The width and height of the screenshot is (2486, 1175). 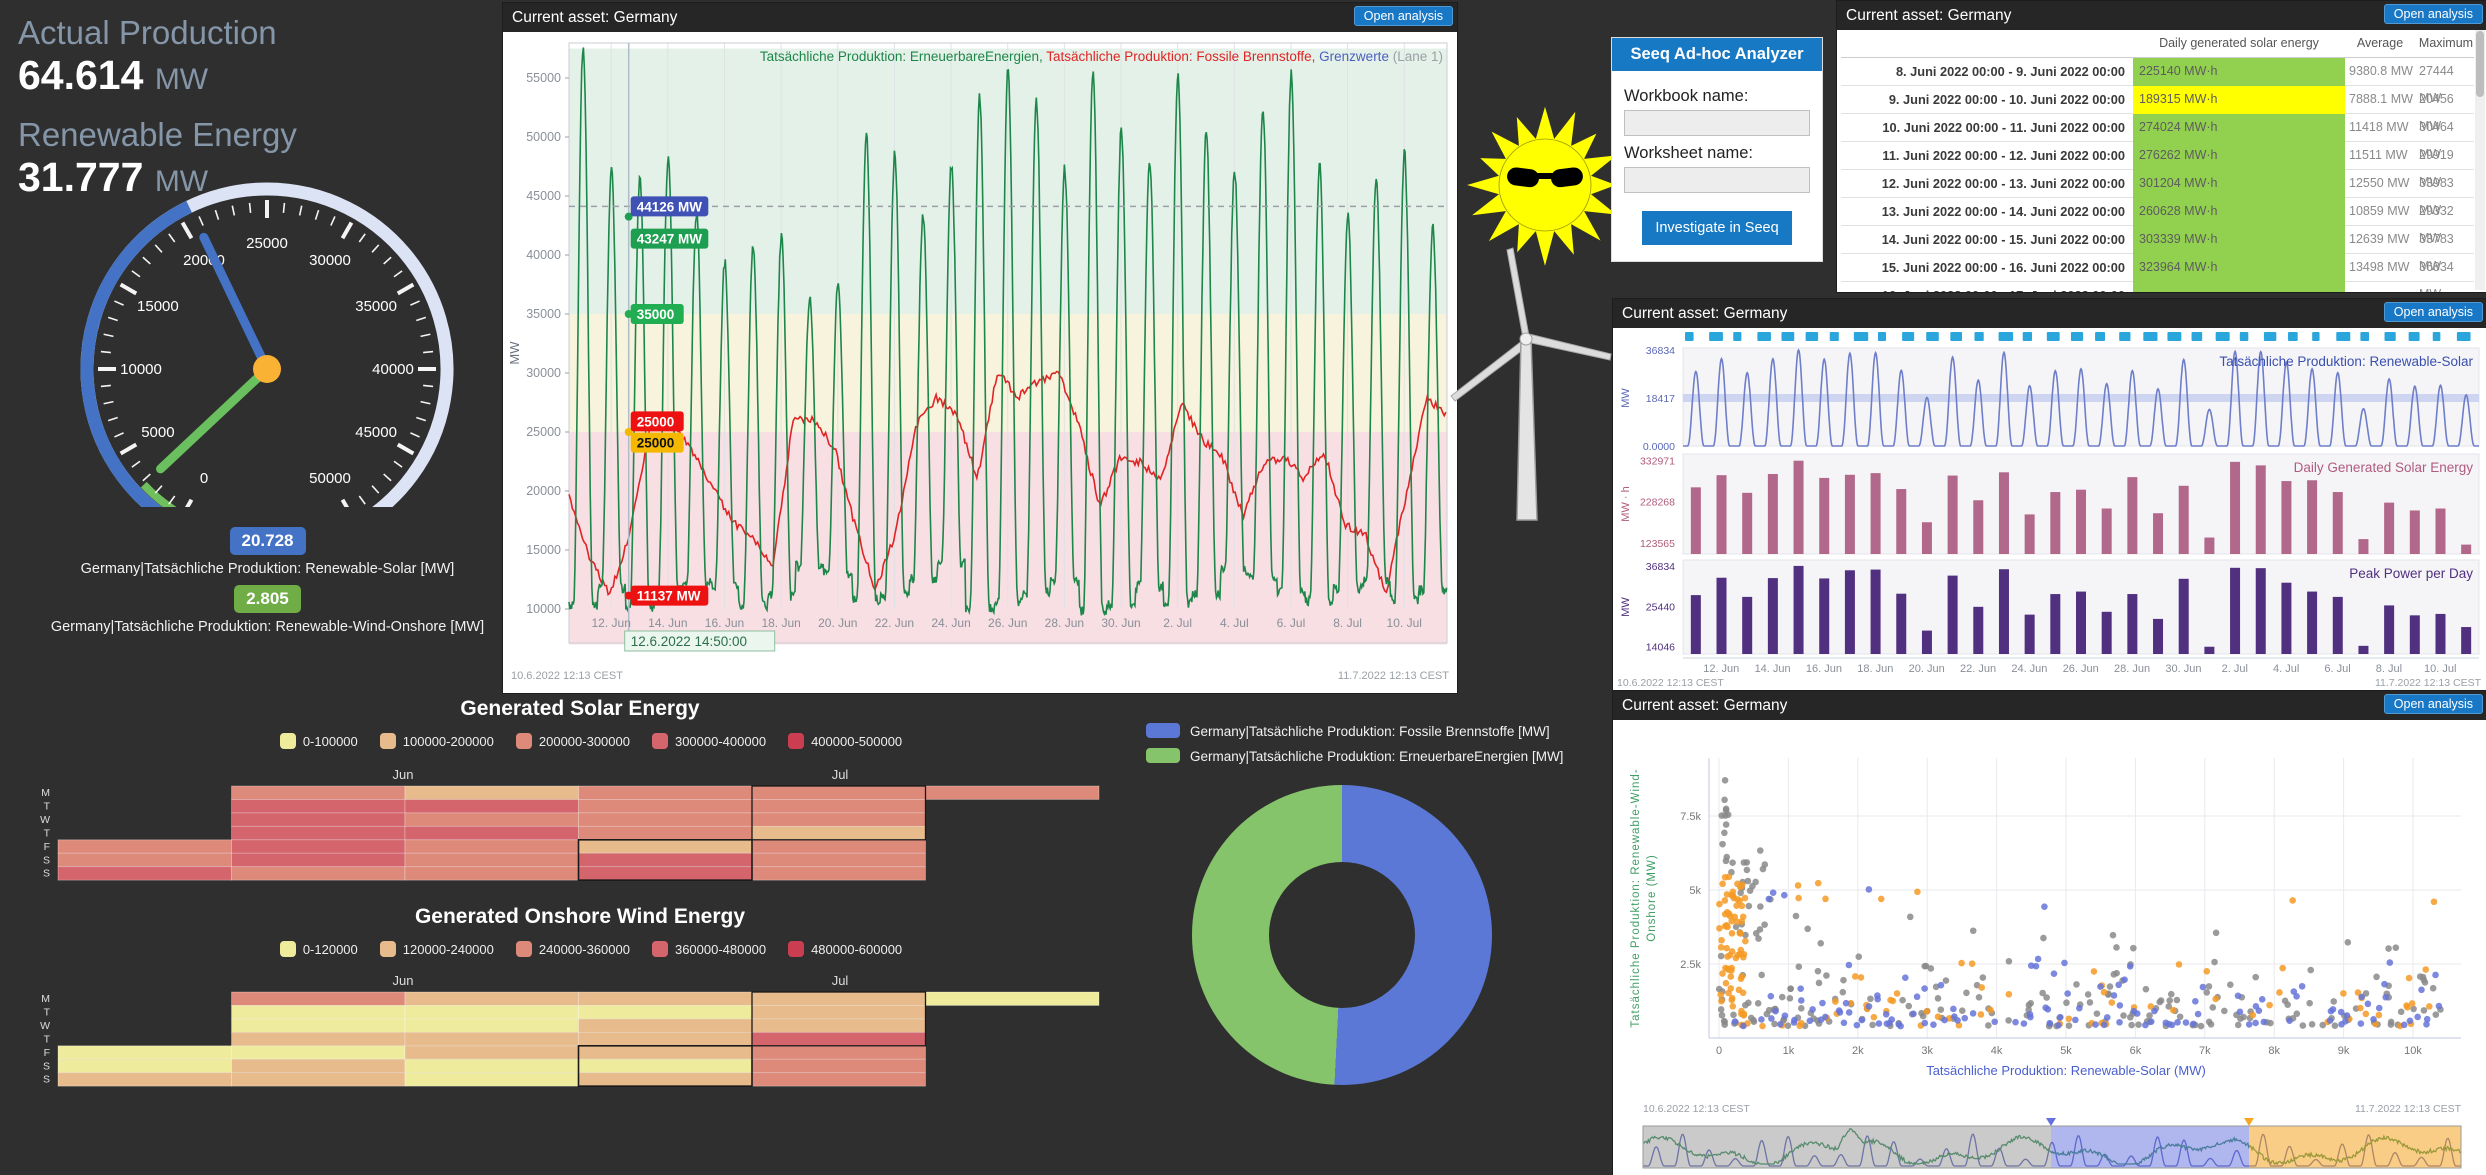 What do you see at coordinates (2365, 336) in the screenshot?
I see `capsule-mark` at bounding box center [2365, 336].